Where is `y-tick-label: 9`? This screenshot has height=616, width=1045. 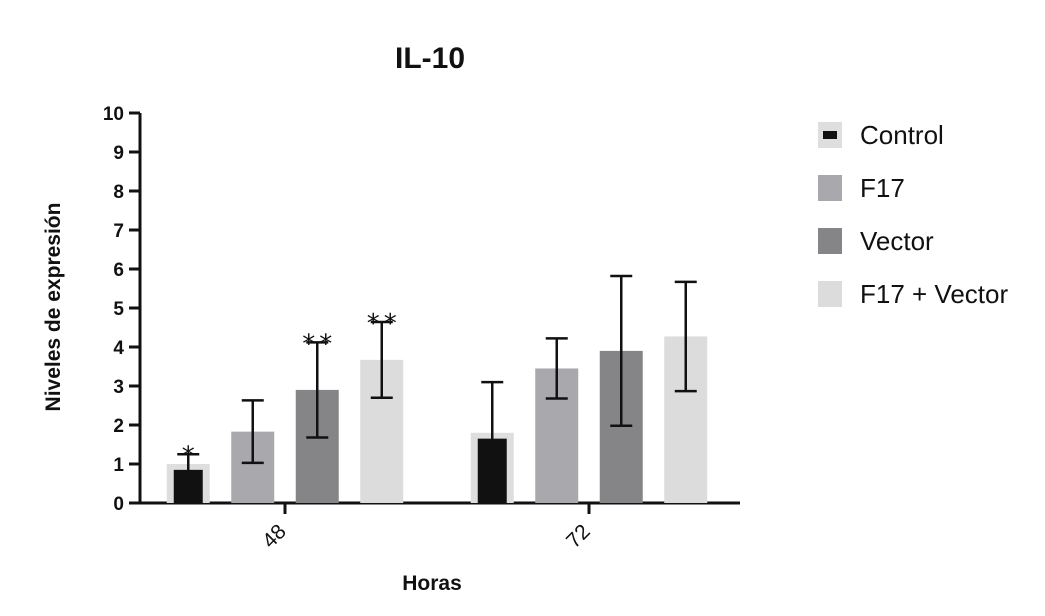 y-tick-label: 9 is located at coordinates (118, 153).